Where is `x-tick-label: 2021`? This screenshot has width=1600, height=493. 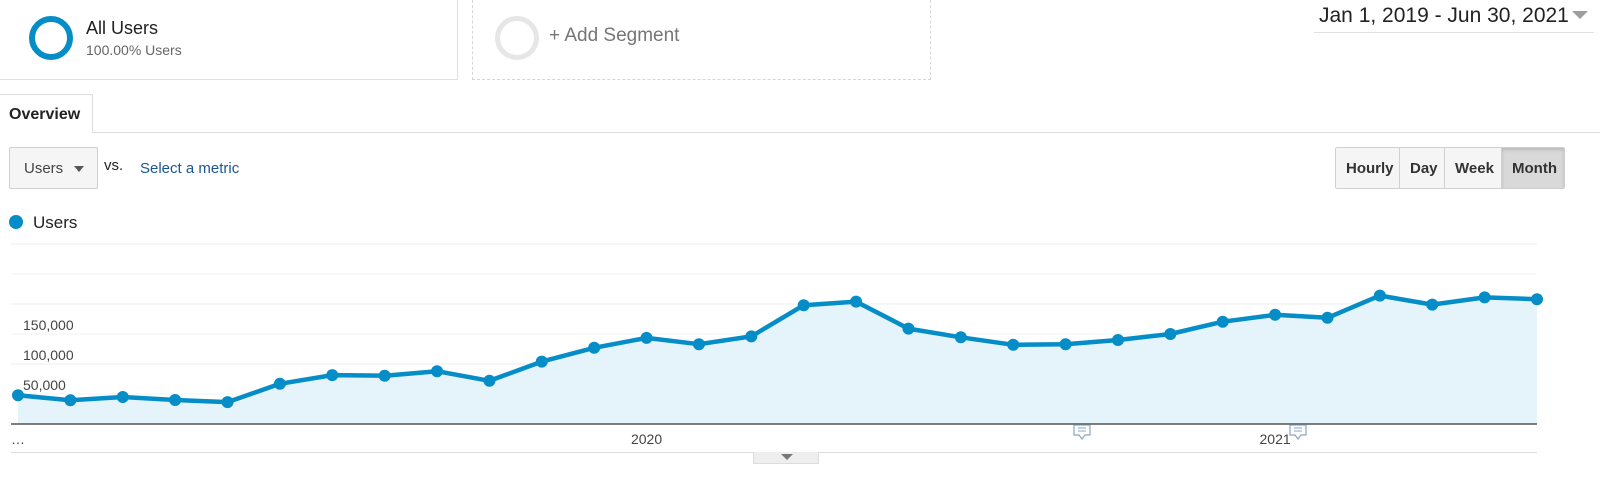
x-tick-label: 2021 is located at coordinates (1275, 439).